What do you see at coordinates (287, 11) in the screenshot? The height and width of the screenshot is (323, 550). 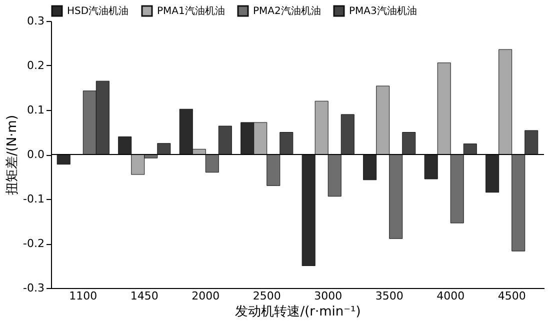 I see `legend-label: PMA2汽油机油` at bounding box center [287, 11].